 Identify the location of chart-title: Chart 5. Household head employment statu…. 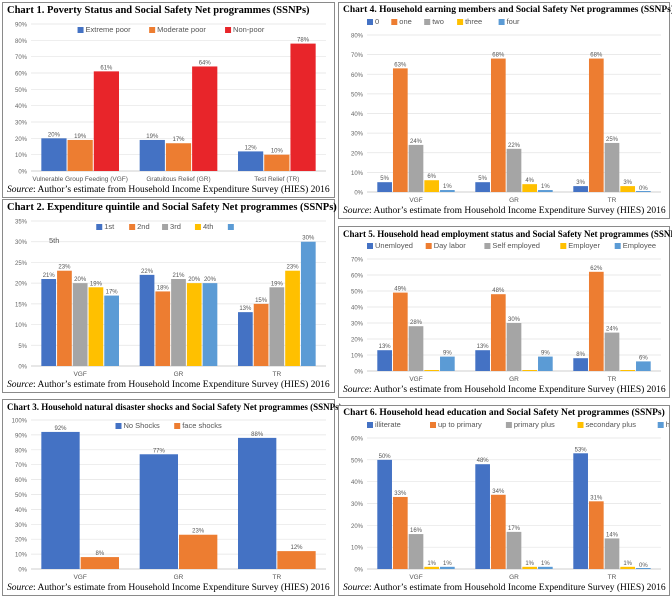
(507, 234).